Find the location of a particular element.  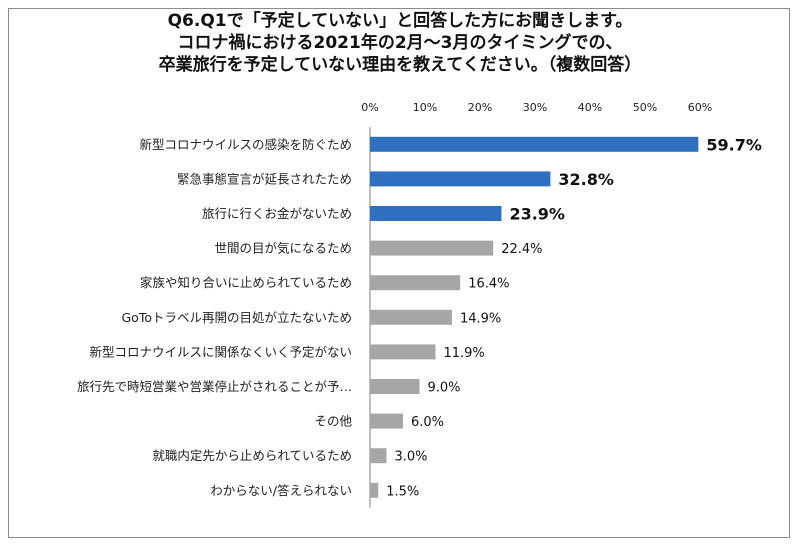

title-line-2: コロナ禍における2021年の2月～3月のタイミングでの、 is located at coordinates (400, 43).